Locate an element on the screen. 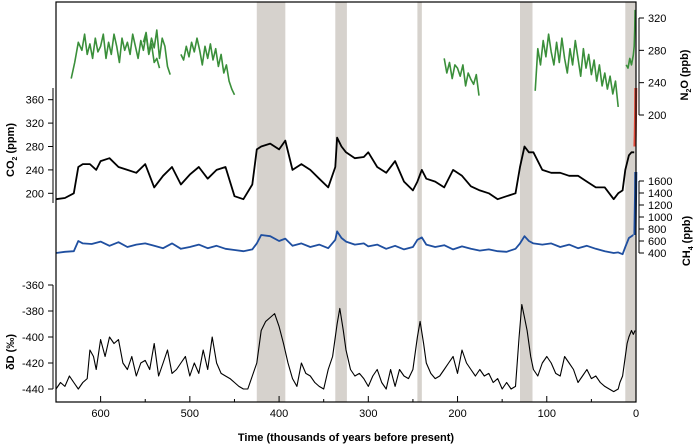 The image size is (700, 446). x-axis-title: Time (thousands of years before present) is located at coordinates (346, 438).